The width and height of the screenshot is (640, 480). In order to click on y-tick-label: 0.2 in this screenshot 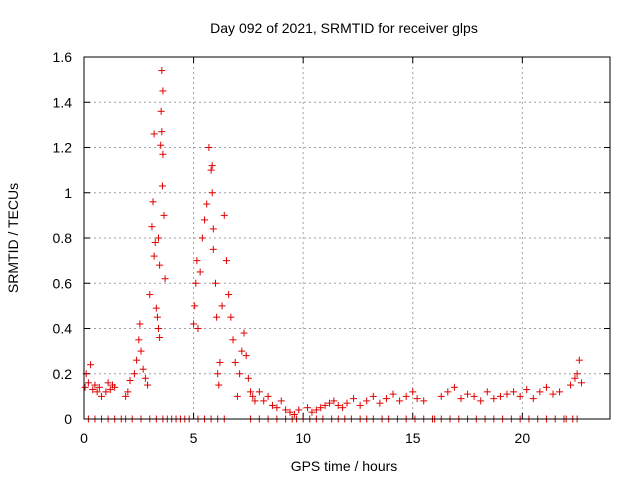, I will do `click(63, 374)`.